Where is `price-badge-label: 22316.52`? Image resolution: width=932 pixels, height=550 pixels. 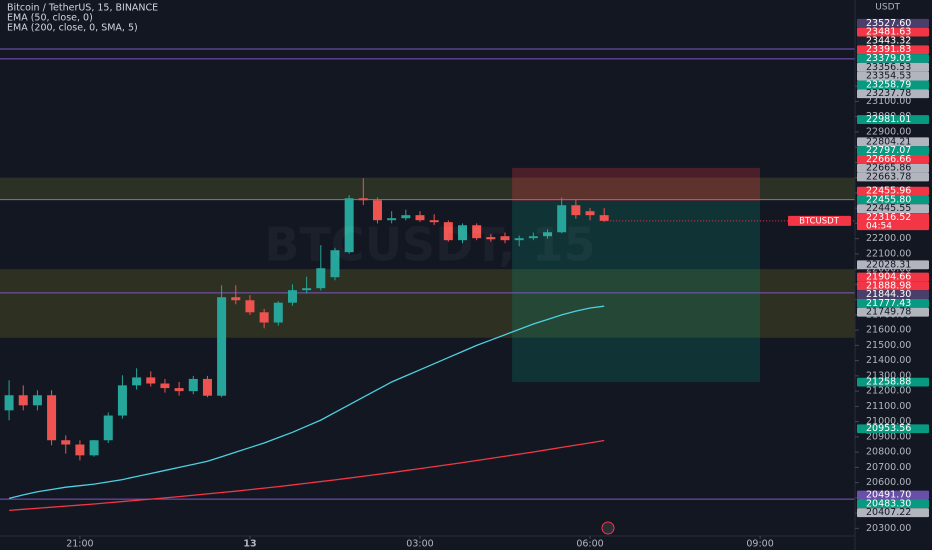
price-badge-label: 22316.52 is located at coordinates (888, 217).